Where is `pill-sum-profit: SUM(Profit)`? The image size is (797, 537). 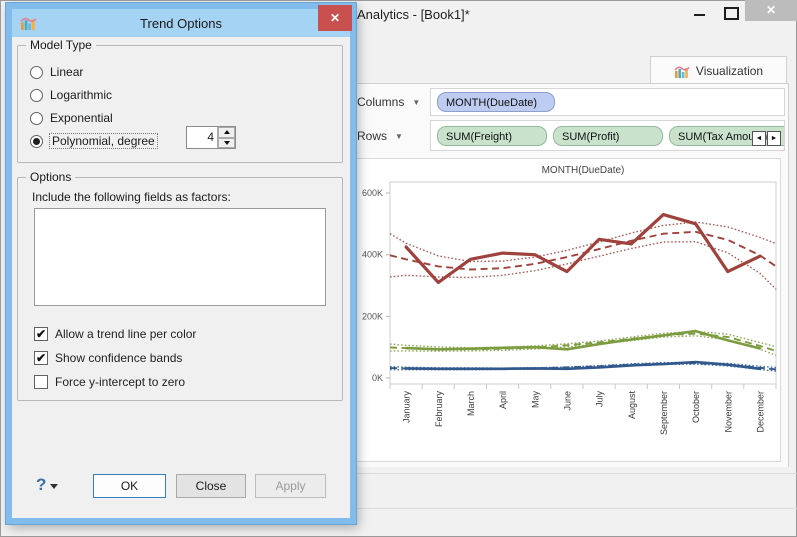
pill-sum-profit: SUM(Profit) is located at coordinates (608, 136).